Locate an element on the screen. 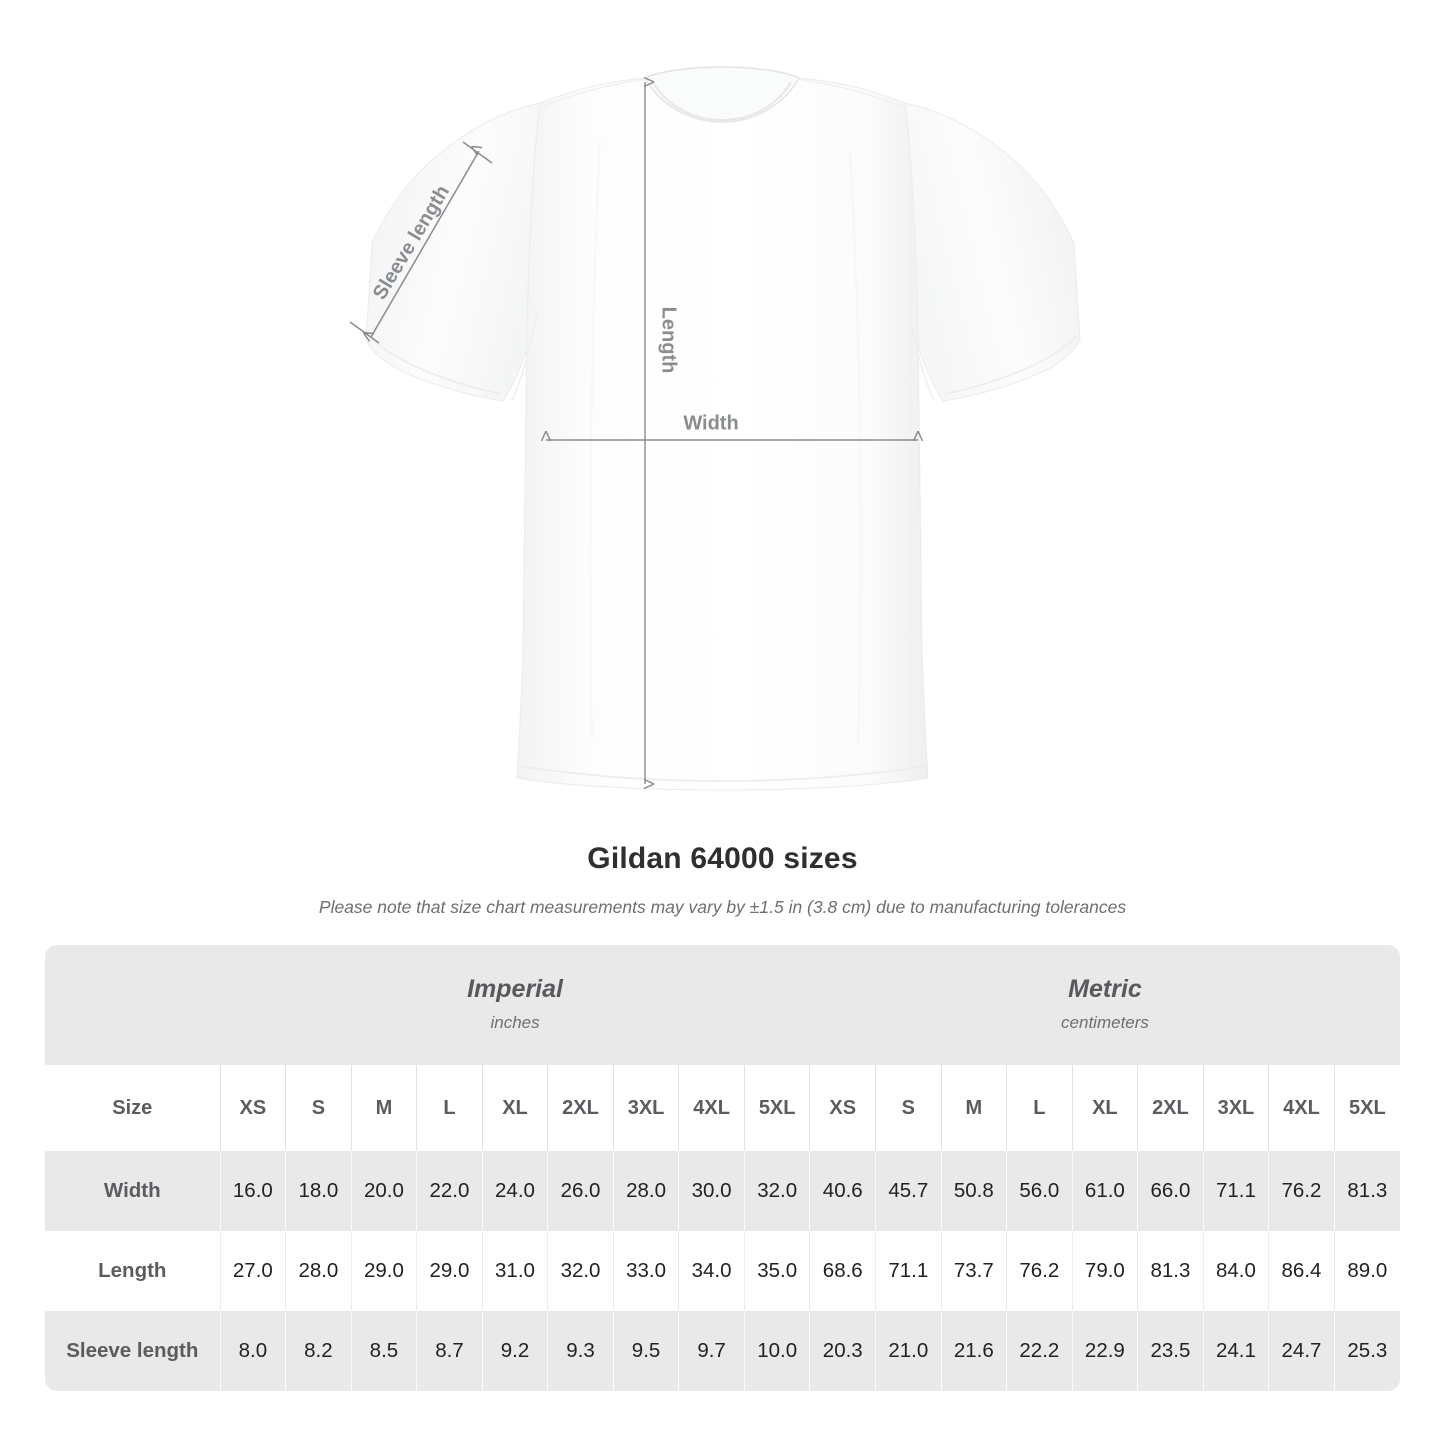 This screenshot has height=1445, width=1445. measure-cell: 8.2 is located at coordinates (318, 1351).